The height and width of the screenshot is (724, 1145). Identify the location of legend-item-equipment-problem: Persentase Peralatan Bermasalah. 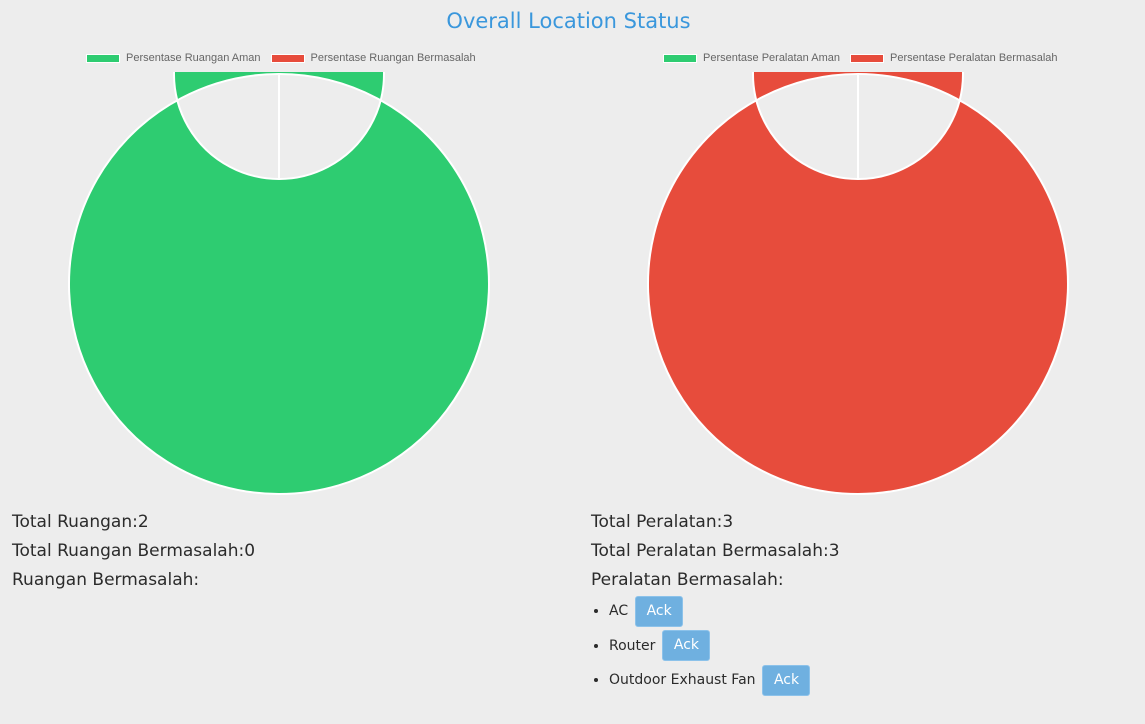
(953, 58).